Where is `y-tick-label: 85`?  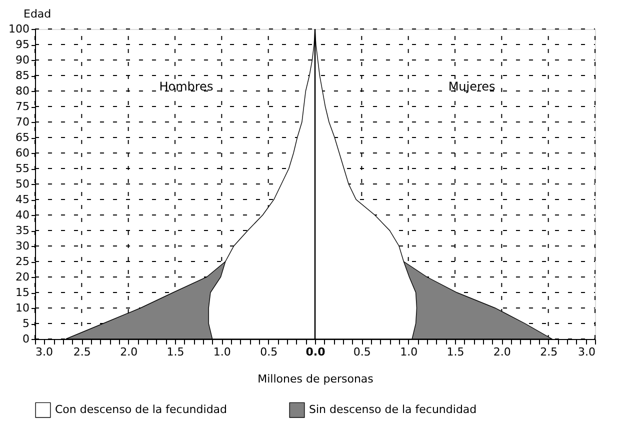 y-tick-label: 85 is located at coordinates (23, 75).